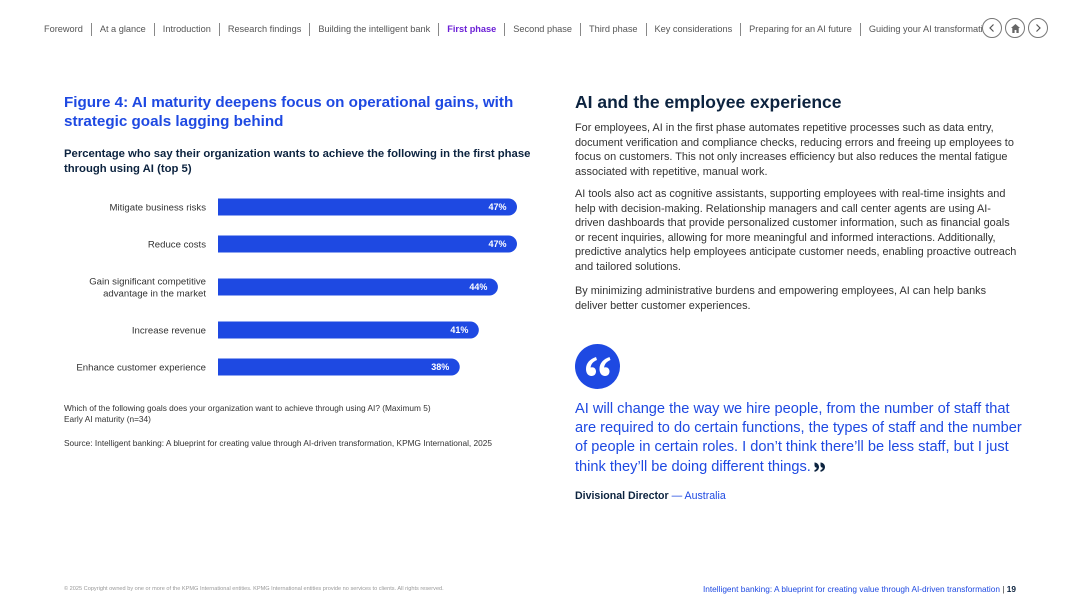  What do you see at coordinates (1011, 589) in the screenshot?
I see `page-number: 19` at bounding box center [1011, 589].